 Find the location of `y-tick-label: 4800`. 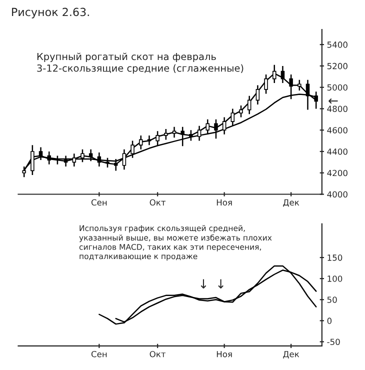

y-tick-label: 4800 is located at coordinates (337, 109).